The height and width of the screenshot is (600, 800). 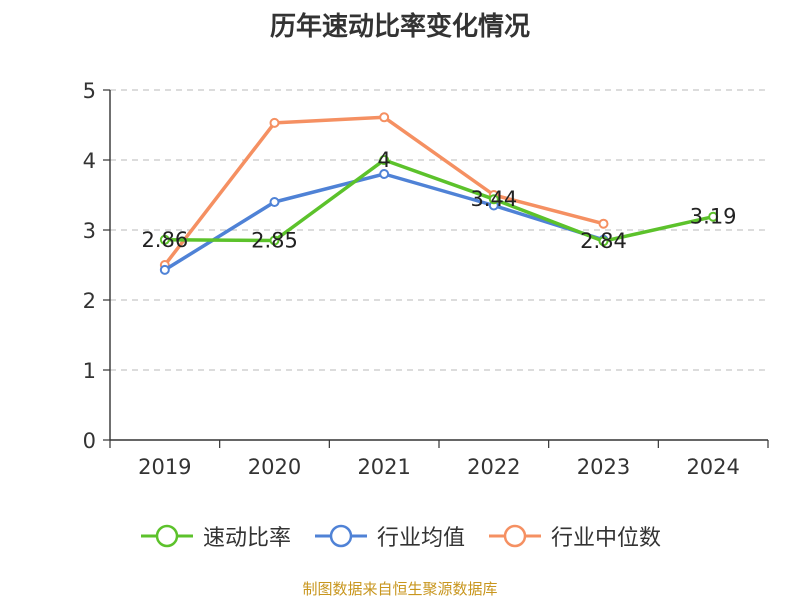 What do you see at coordinates (246, 538) in the screenshot?
I see `legend-label: 速动比率` at bounding box center [246, 538].